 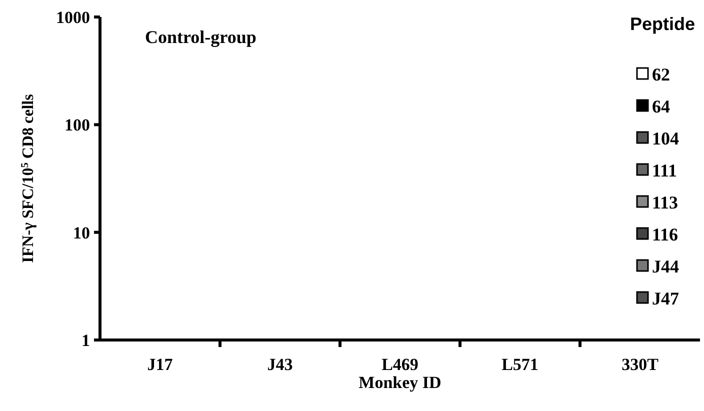 I want to click on legend-label: J44, so click(x=665, y=266).